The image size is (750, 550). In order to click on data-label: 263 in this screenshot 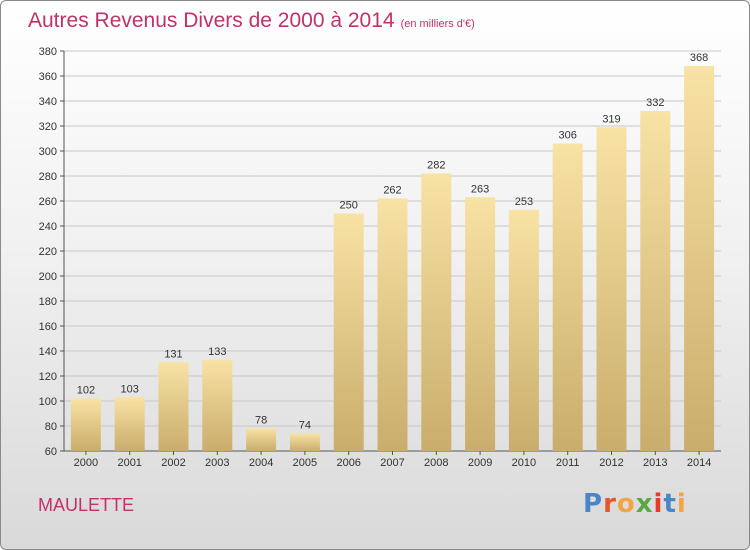, I will do `click(480, 189)`.